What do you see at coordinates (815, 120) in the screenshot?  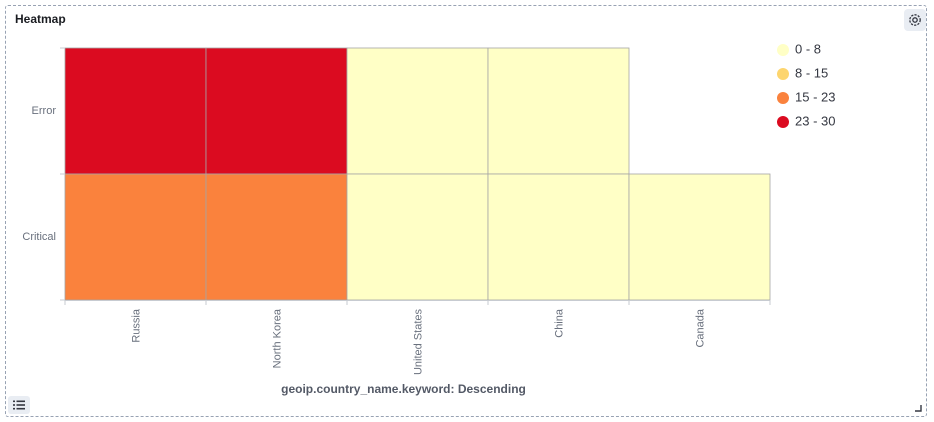 I see `legend-label-23-30: 23 - 30` at bounding box center [815, 120].